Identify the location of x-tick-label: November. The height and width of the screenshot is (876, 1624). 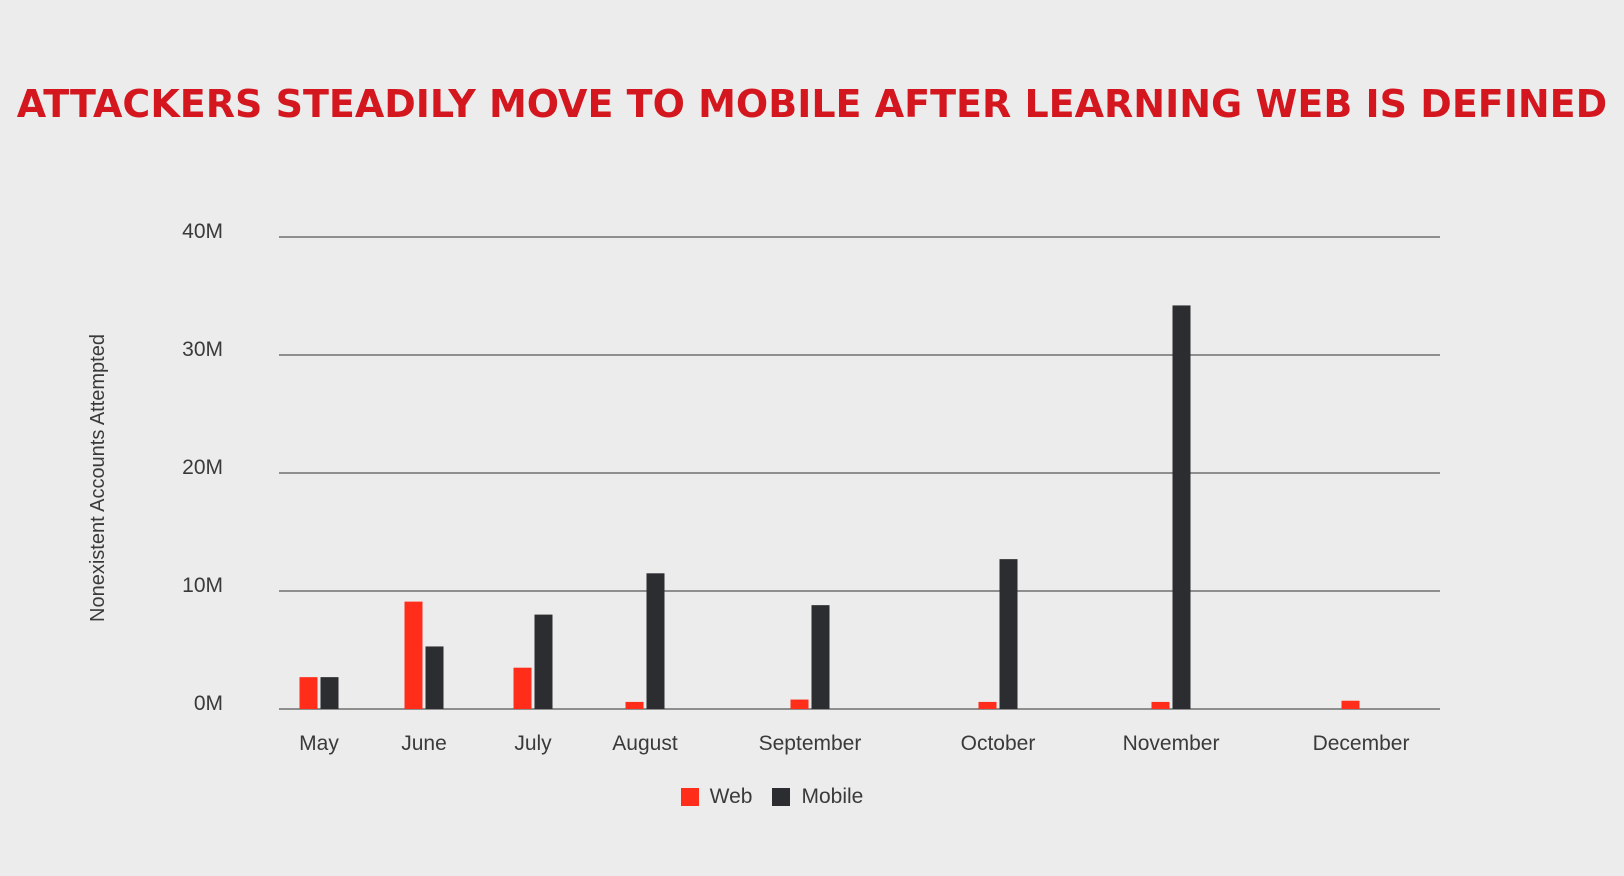
(1171, 743).